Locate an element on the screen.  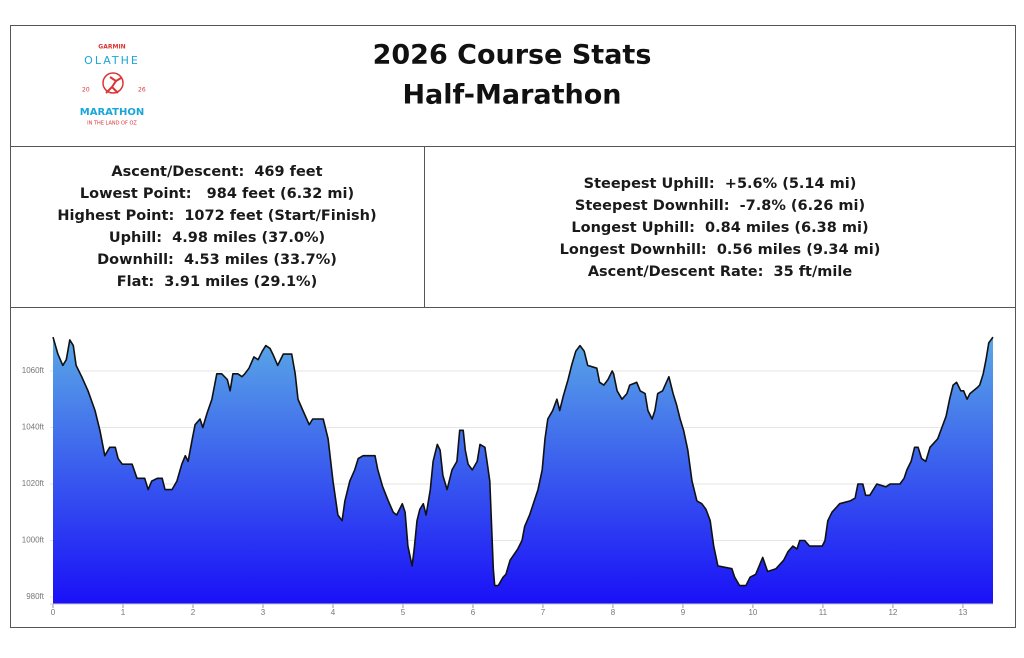
x-tick-label: 6 is located at coordinates (473, 612).